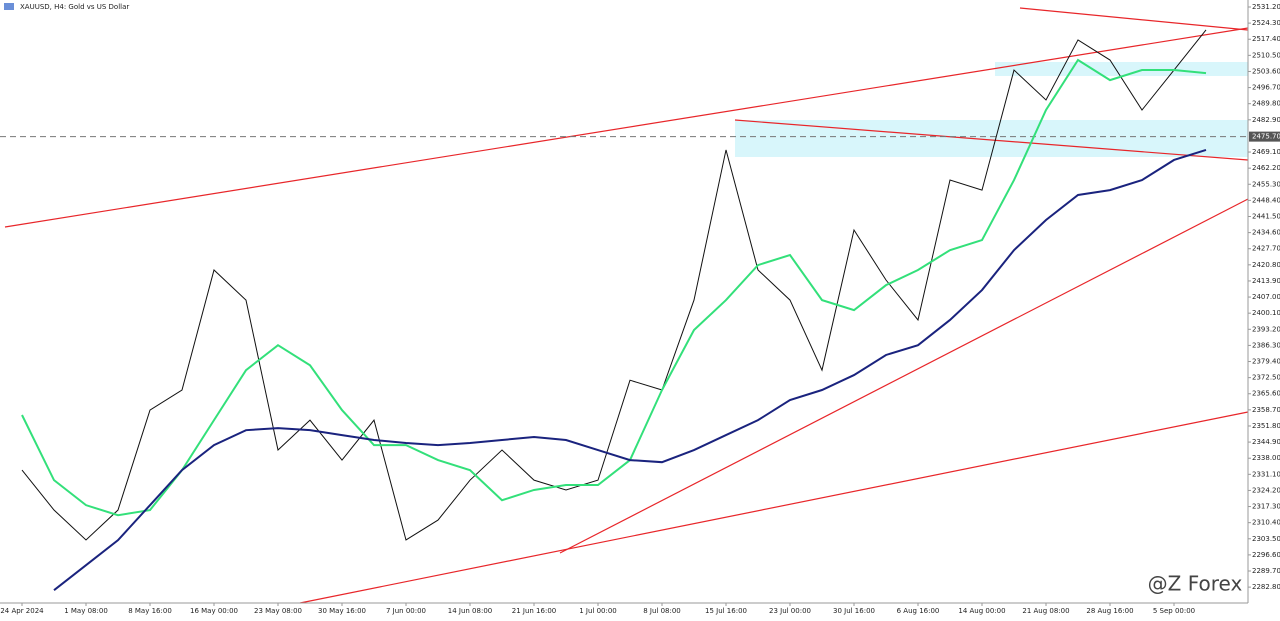 The width and height of the screenshot is (1280, 621). I want to click on y-tick-label: 2386.30, so click(1266, 345).